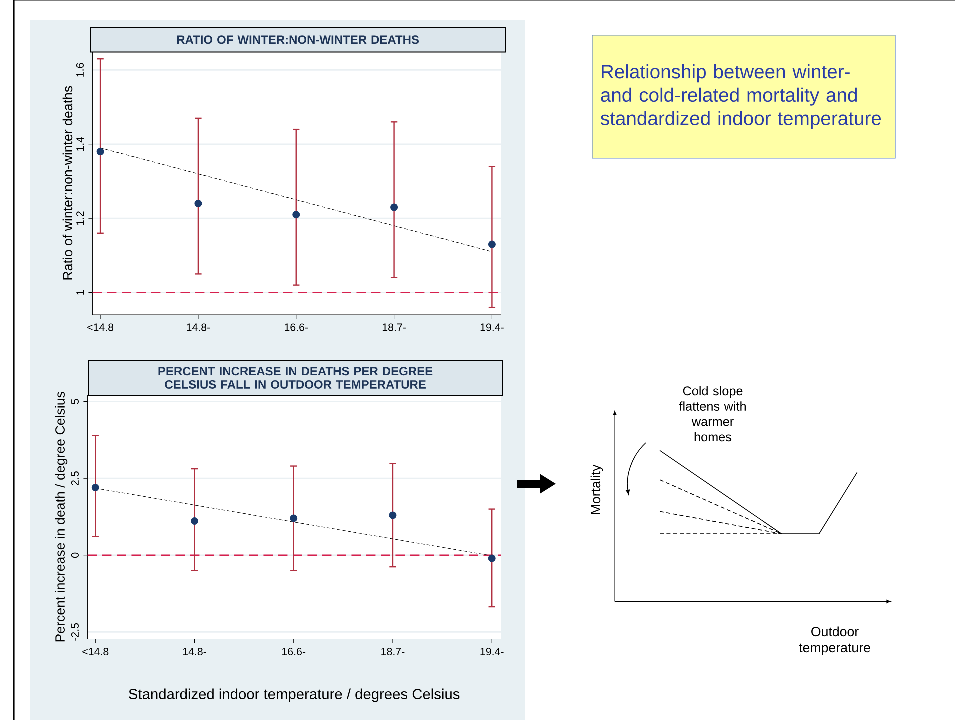  I want to click on y-tick-label: 1.6, so click(80, 70).